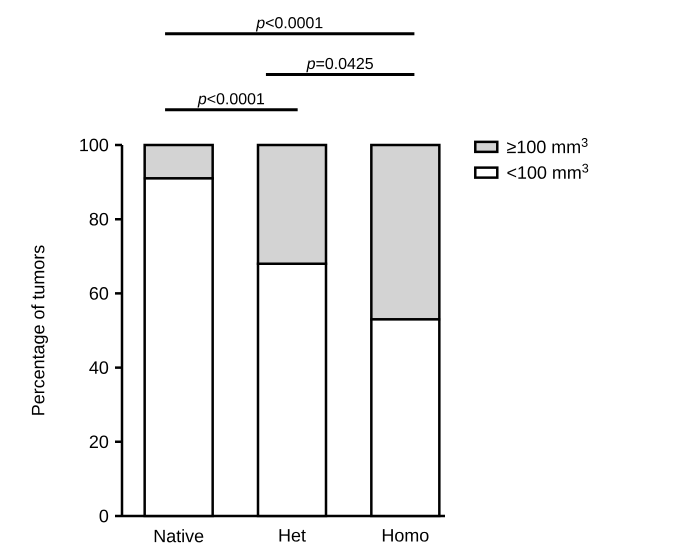 This screenshot has width=692, height=560. I want to click on x-tick-label: Homo, so click(405, 535).